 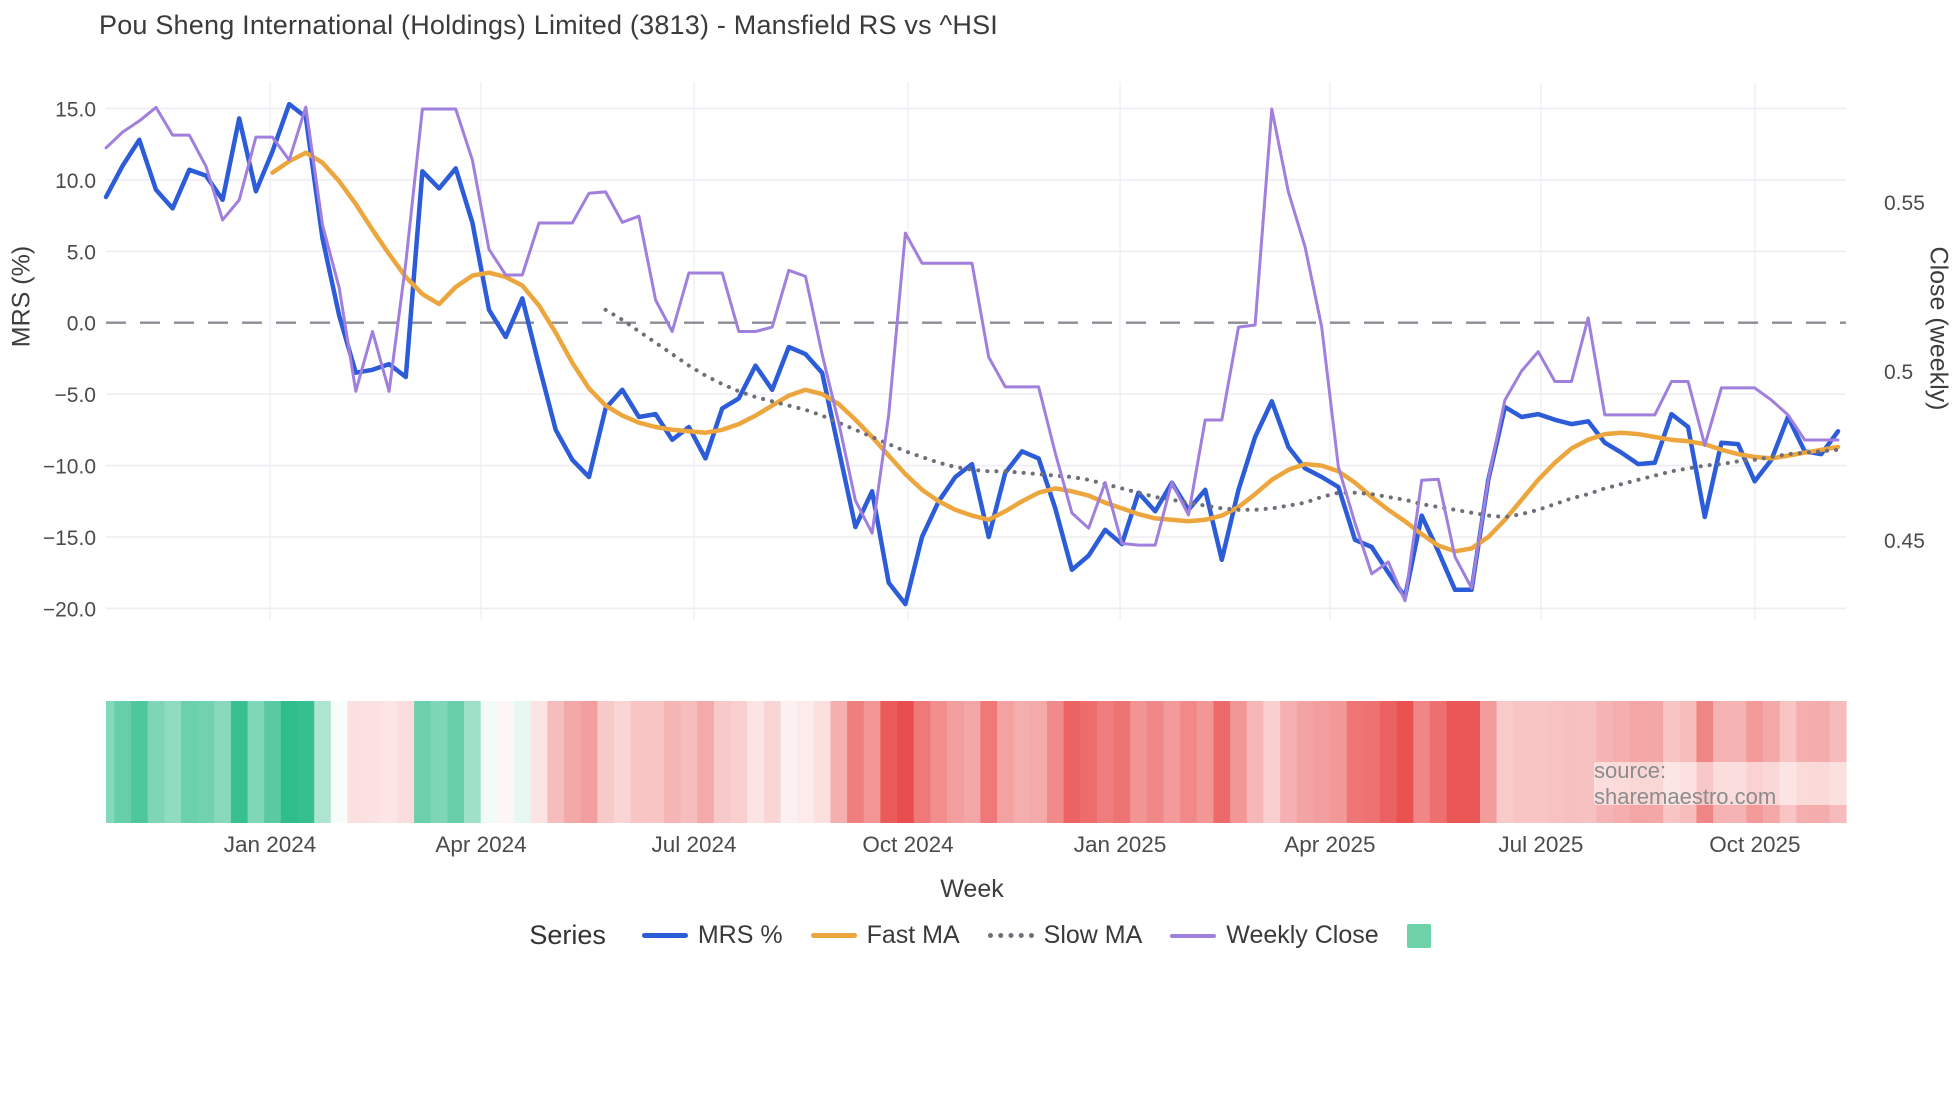 I want to click on legend-item-label: MRS %, so click(x=740, y=935).